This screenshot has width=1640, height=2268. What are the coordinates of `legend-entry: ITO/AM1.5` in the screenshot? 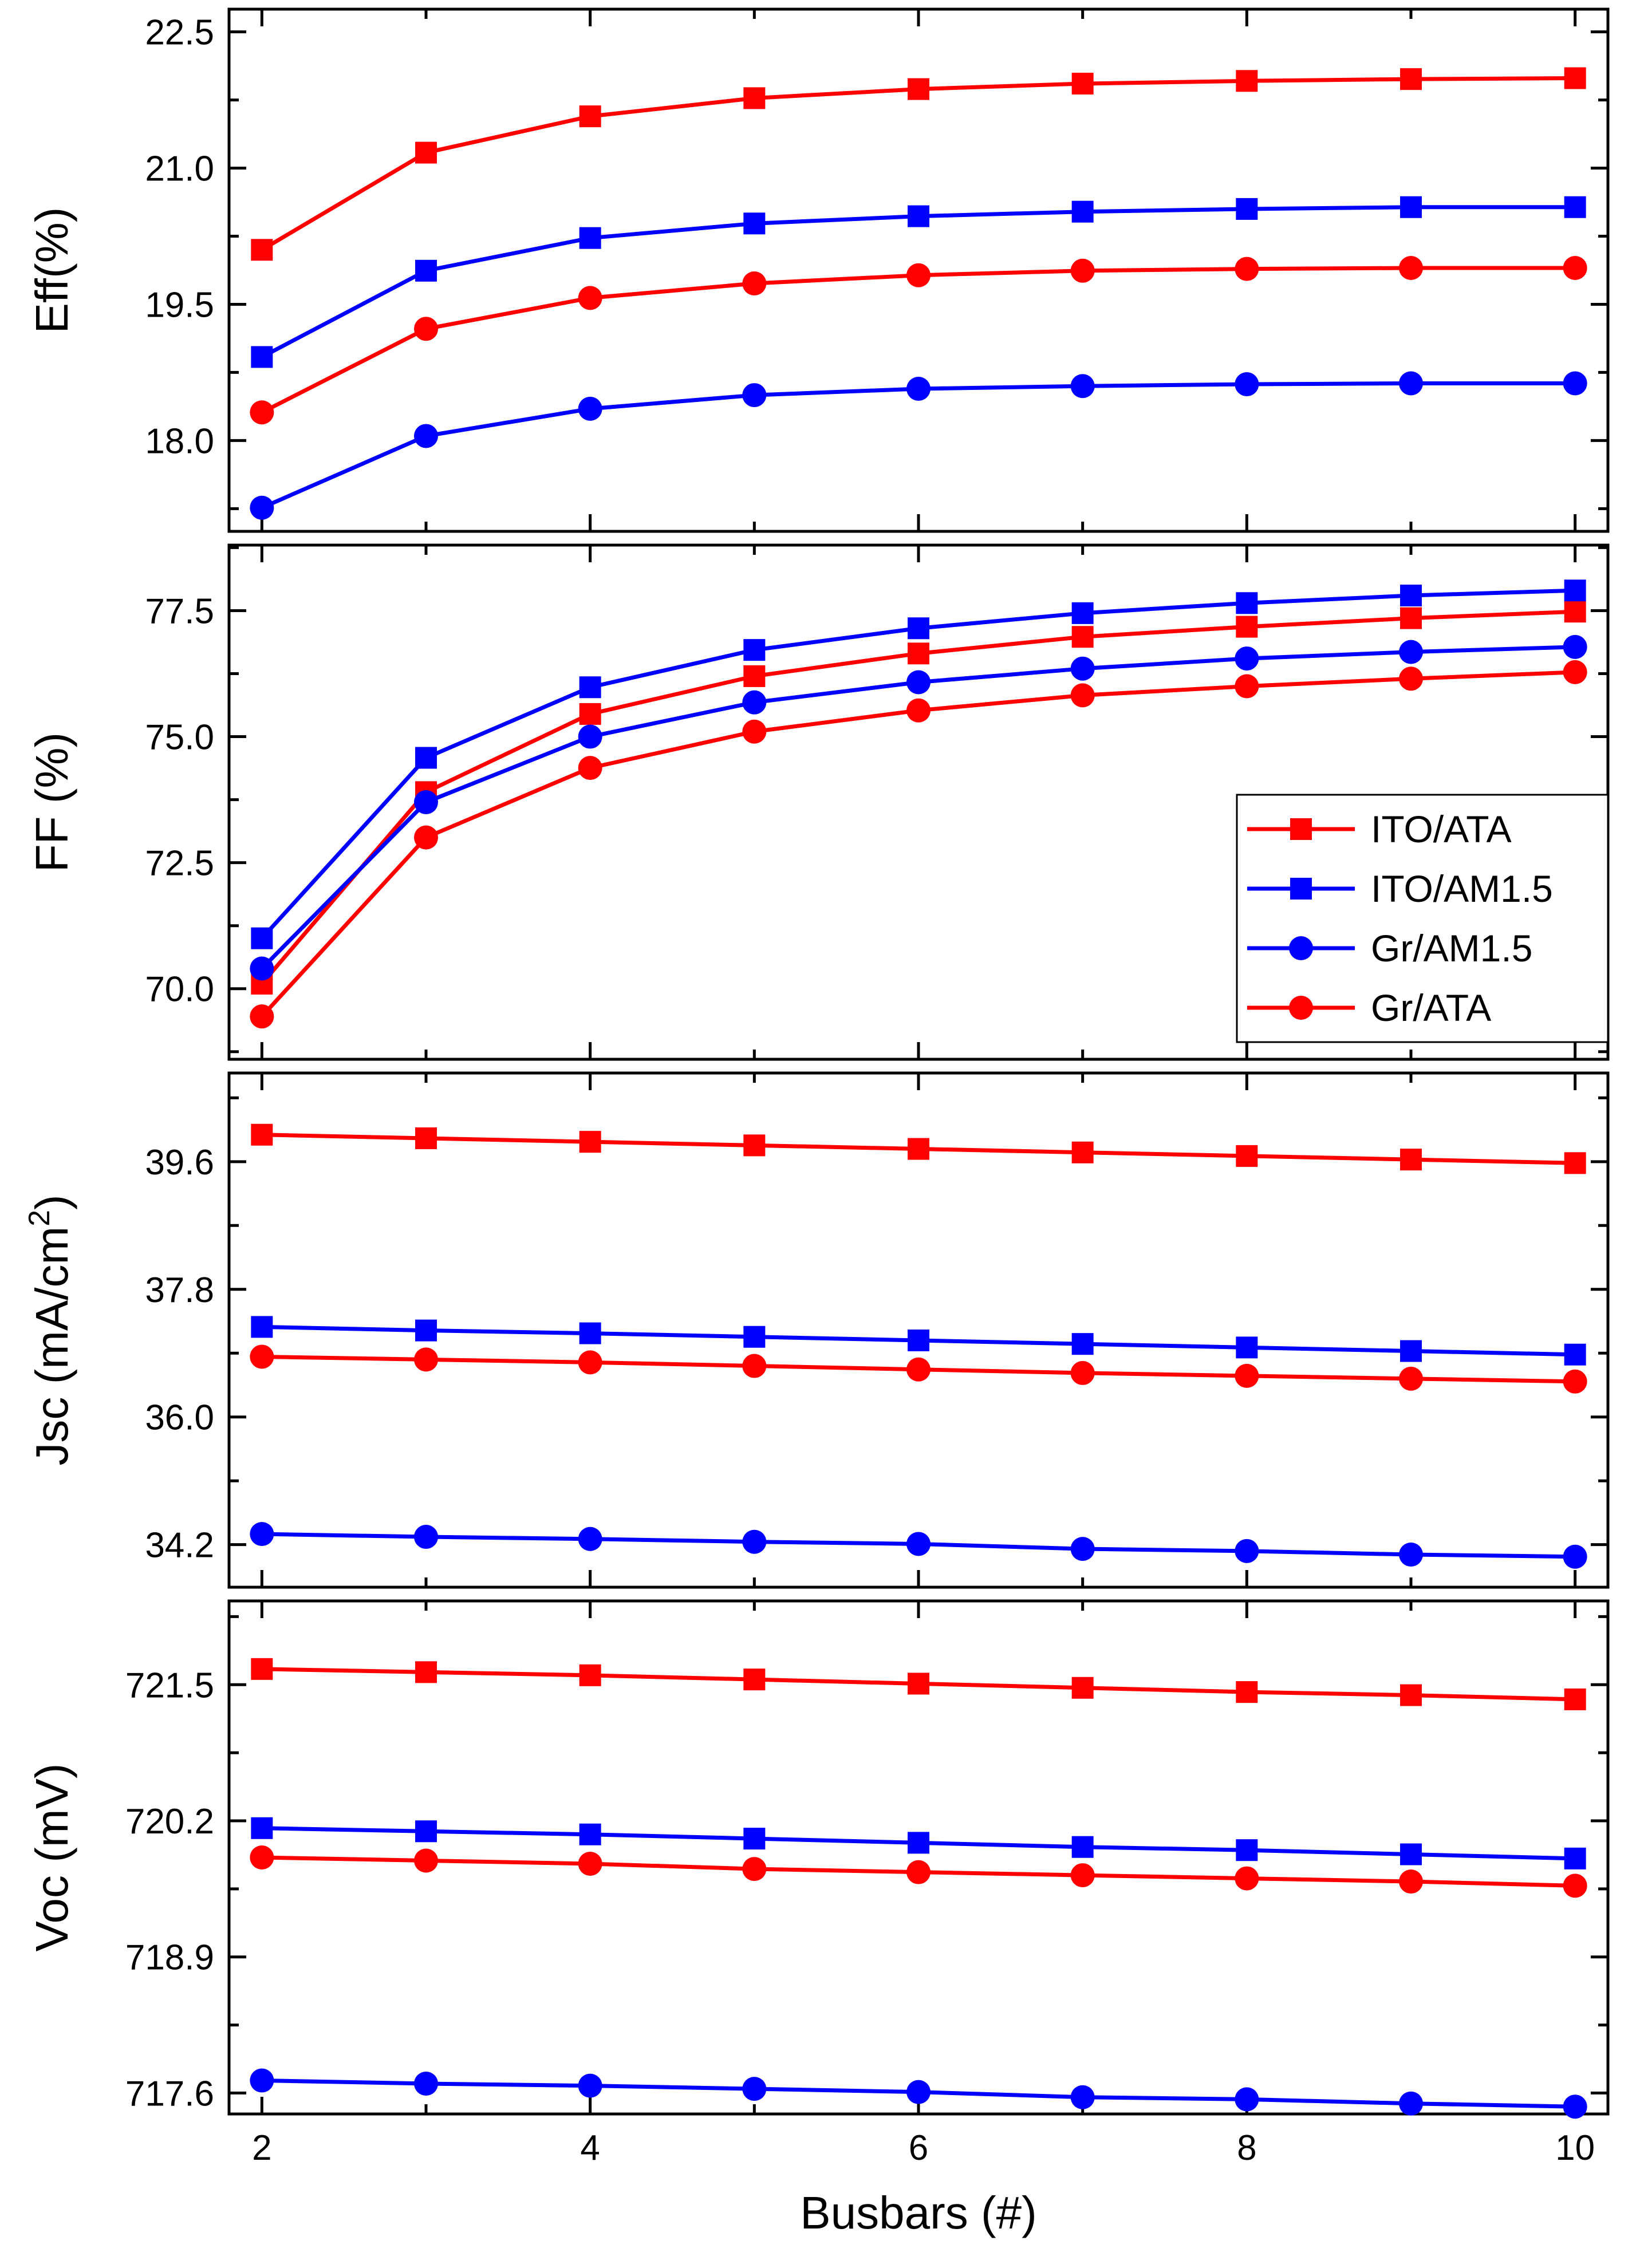 It's located at (1400, 888).